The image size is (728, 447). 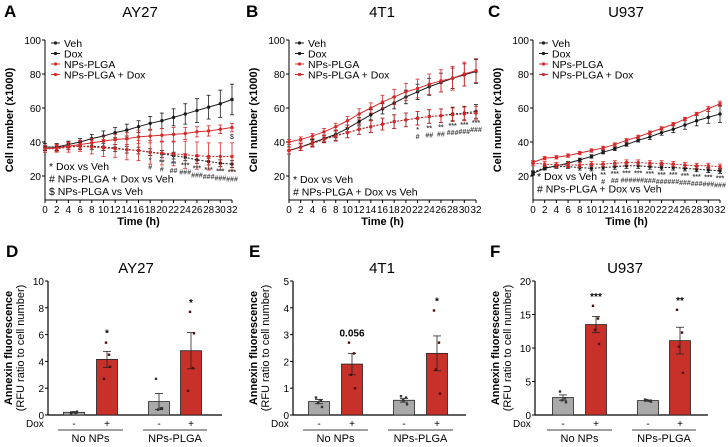 I want to click on bar-group: -, so click(x=563, y=410).